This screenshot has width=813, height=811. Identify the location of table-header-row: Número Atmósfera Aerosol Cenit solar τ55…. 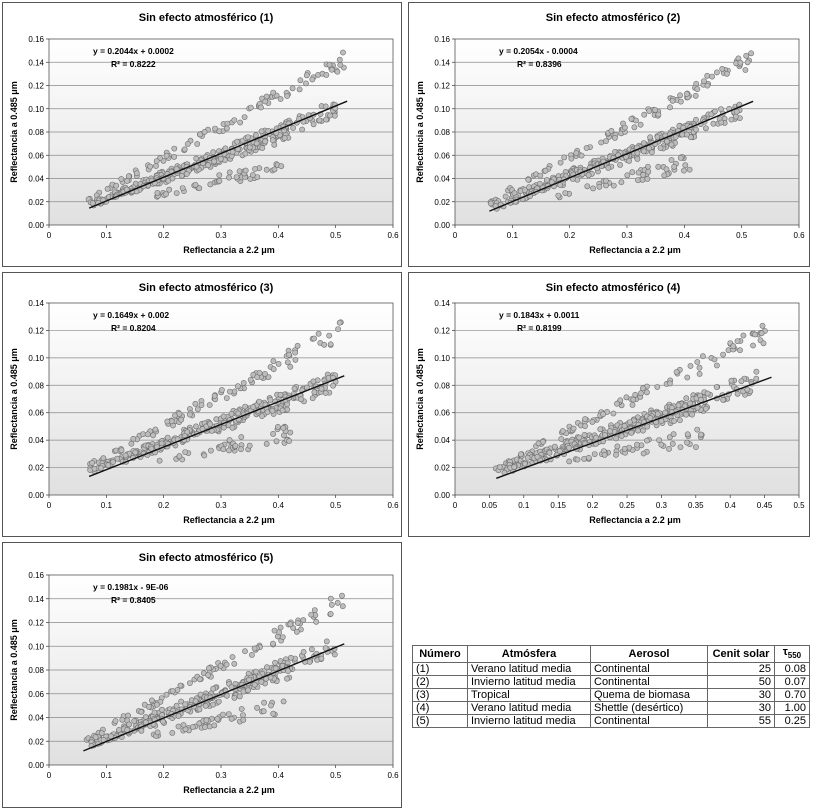
(611, 654).